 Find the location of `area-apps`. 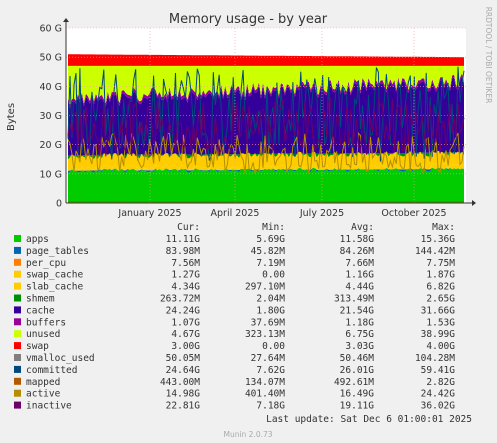

area-apps is located at coordinates (266, 185).